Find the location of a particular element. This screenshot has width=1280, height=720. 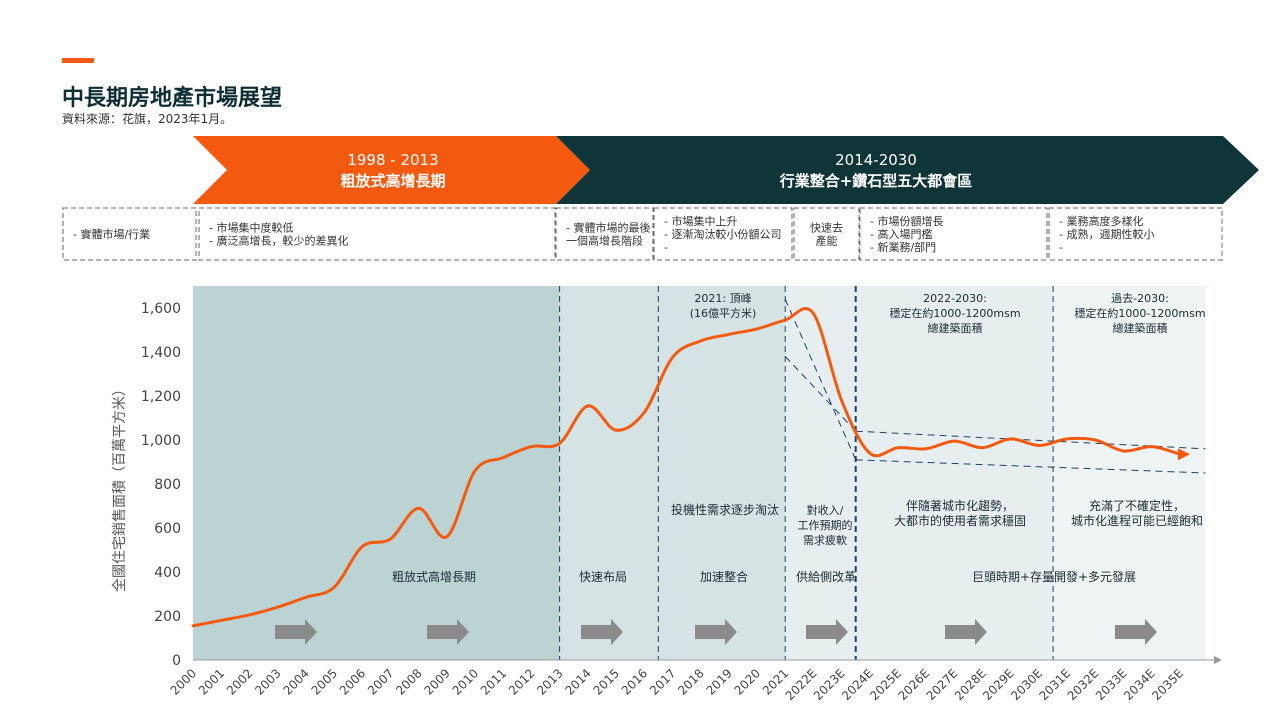

feature-box-4-line: - is located at coordinates (666, 247).